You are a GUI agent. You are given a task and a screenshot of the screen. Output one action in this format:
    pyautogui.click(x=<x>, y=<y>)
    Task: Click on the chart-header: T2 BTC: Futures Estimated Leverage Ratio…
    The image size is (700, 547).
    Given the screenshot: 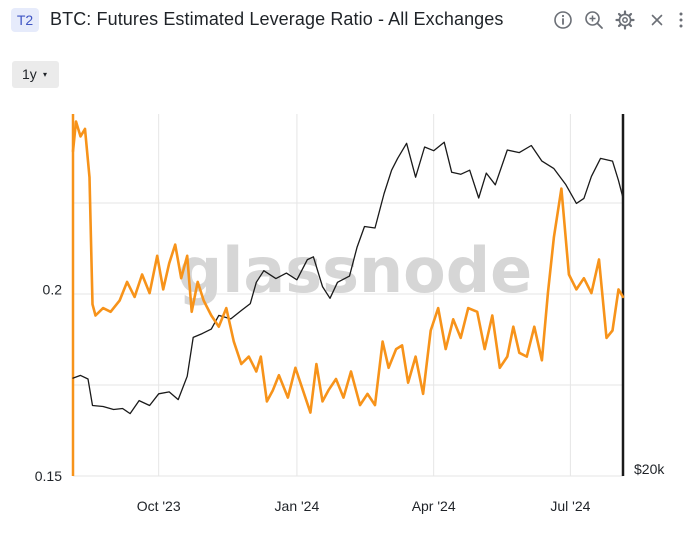 What is the action you would take?
    pyautogui.click(x=350, y=22)
    